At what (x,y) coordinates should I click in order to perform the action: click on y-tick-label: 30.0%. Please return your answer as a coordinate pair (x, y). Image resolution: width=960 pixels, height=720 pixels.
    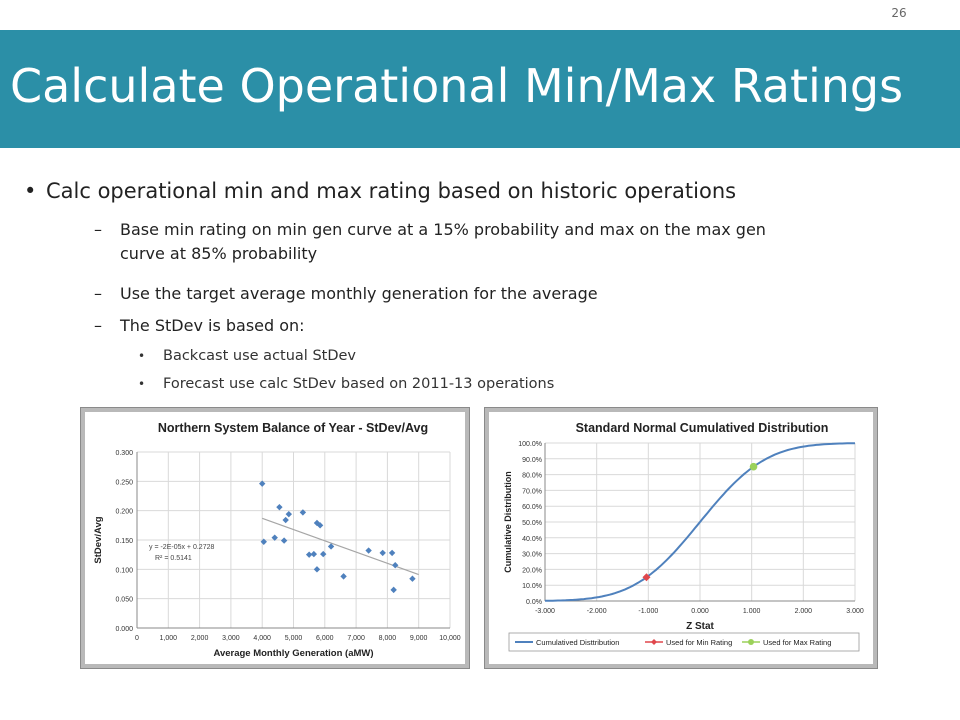
    Looking at the image, I should click on (532, 555).